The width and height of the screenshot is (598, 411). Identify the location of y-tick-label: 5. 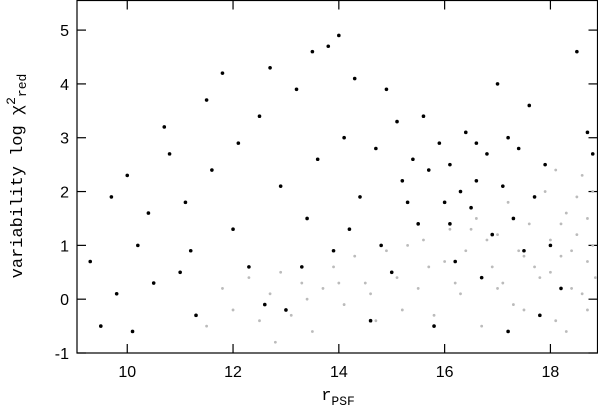
(64, 31).